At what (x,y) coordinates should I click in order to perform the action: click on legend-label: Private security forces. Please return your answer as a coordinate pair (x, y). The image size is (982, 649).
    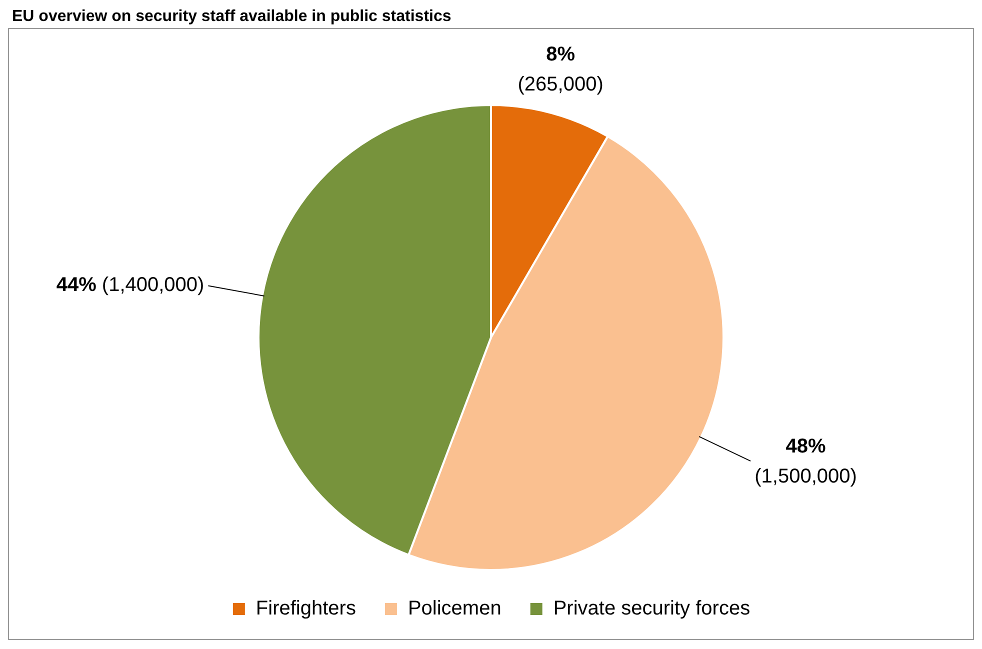
    Looking at the image, I should click on (651, 609).